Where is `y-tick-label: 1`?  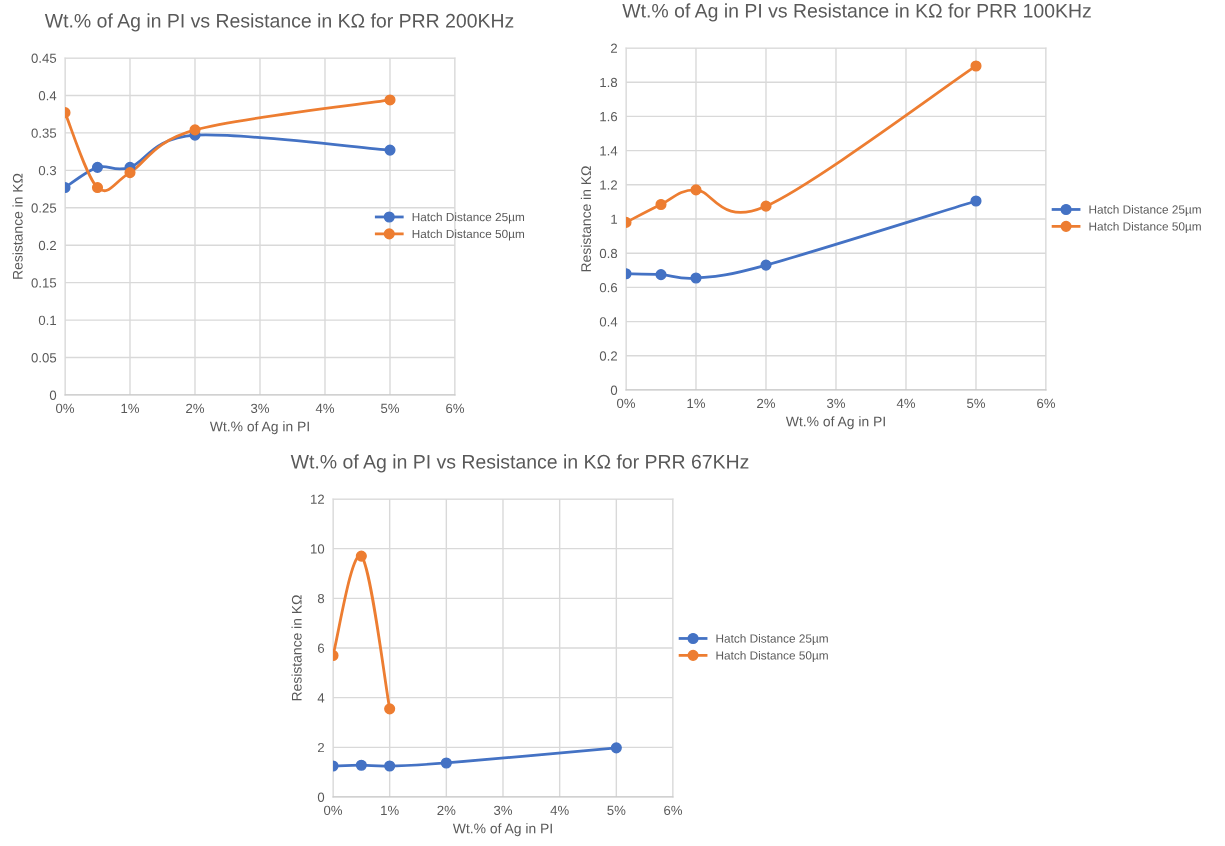
y-tick-label: 1 is located at coordinates (614, 219).